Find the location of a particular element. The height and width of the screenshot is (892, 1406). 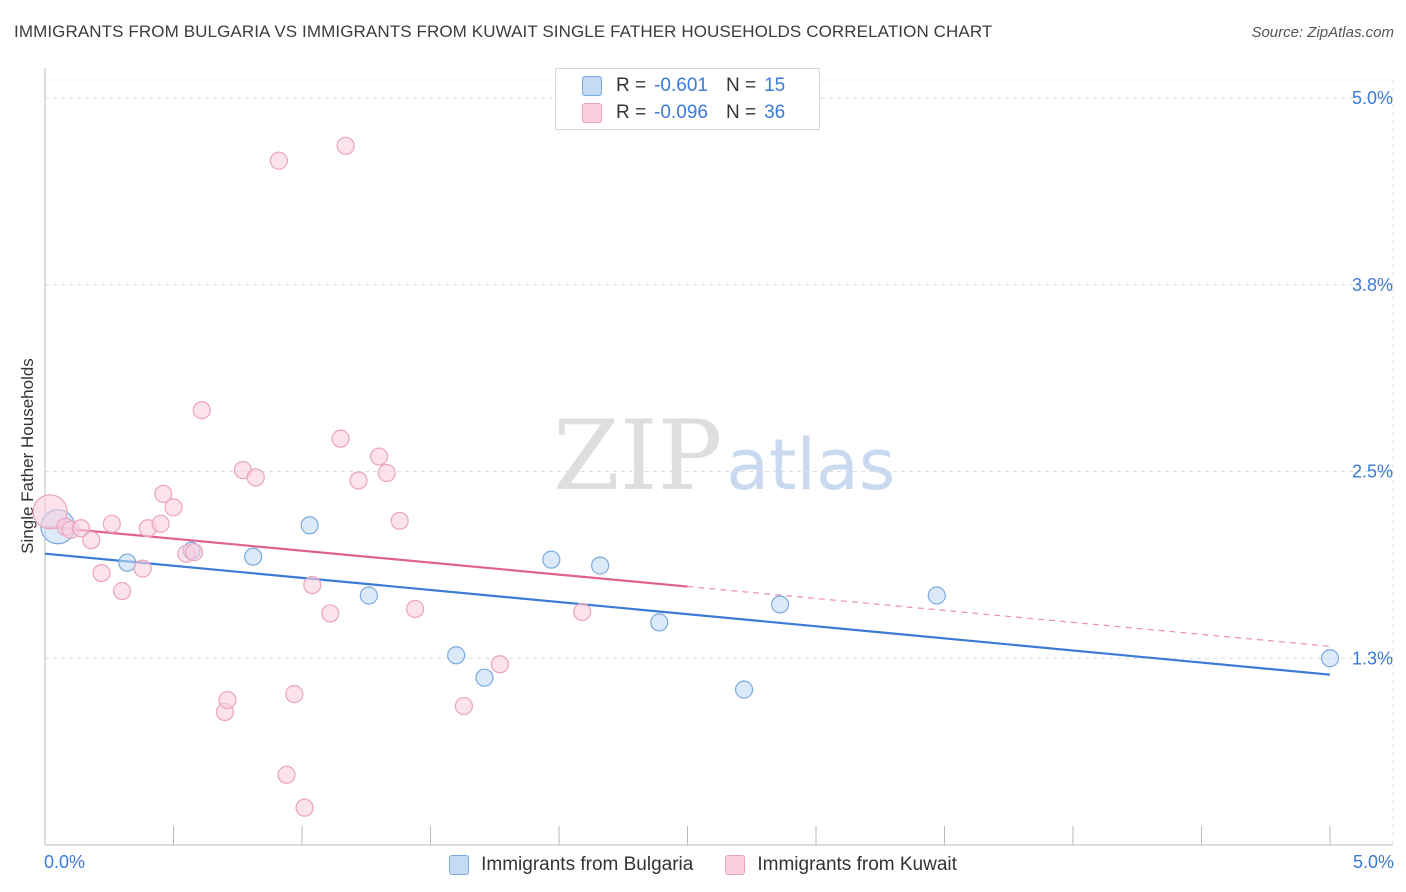

legend-row-bulgaria: R = -0.601 N = 15 is located at coordinates (683, 86).